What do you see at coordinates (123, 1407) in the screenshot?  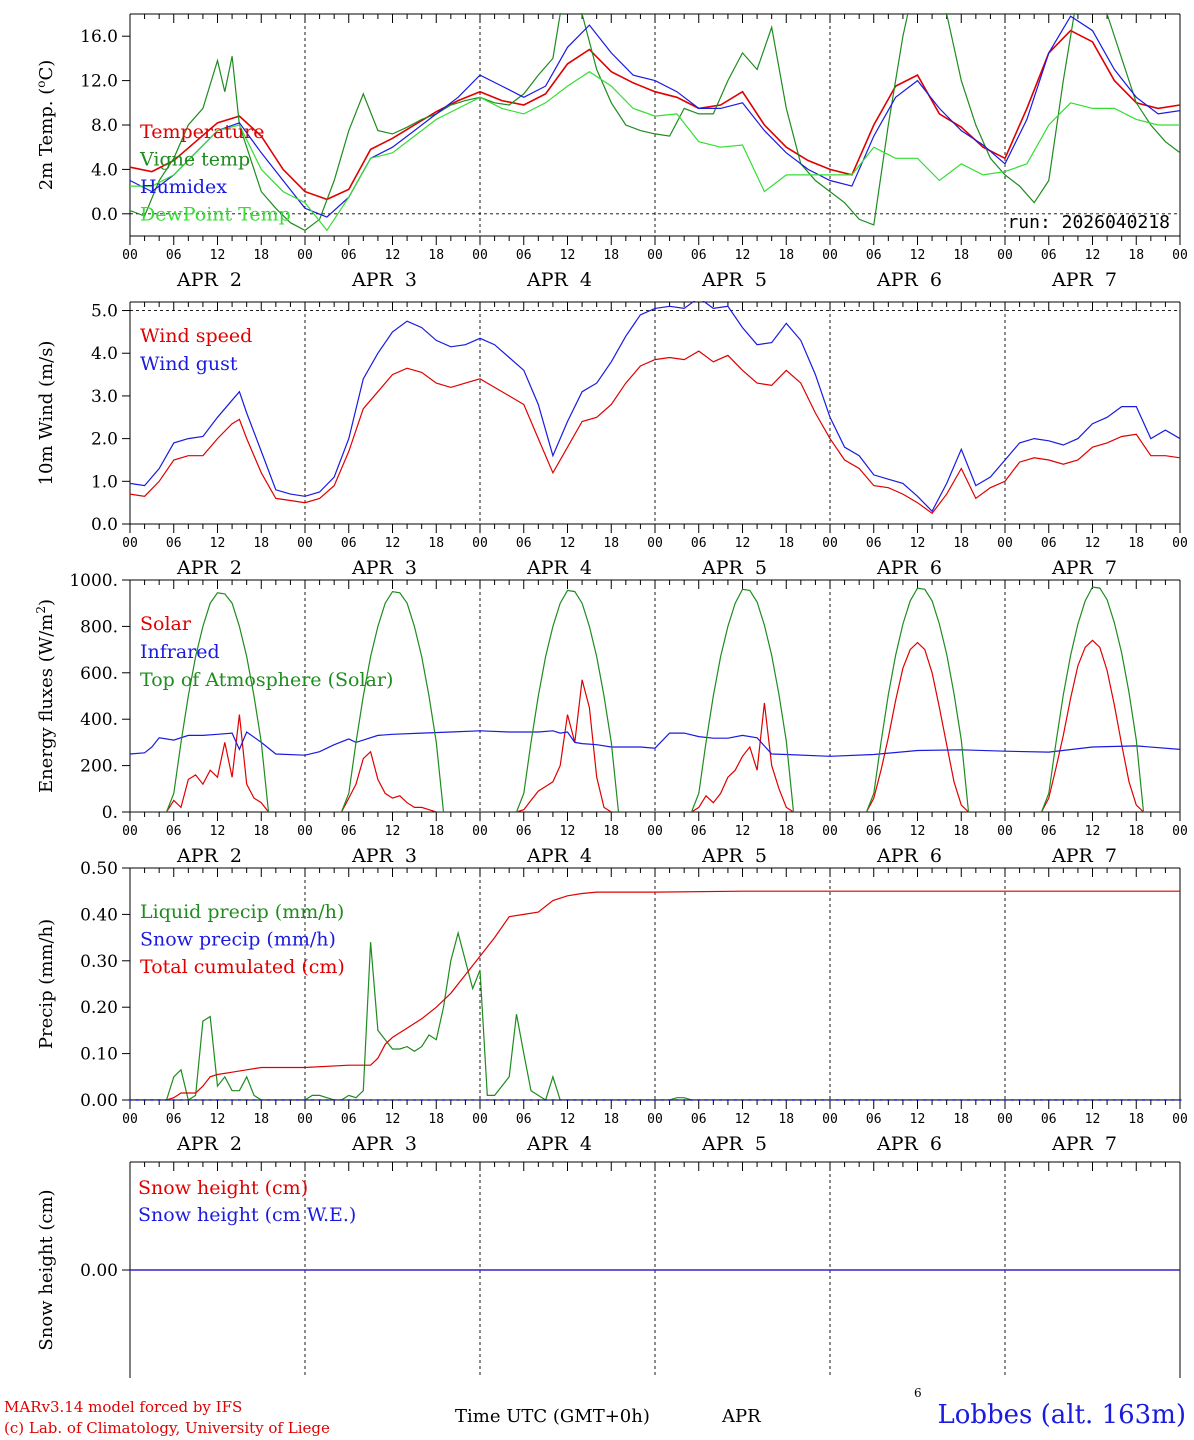 I see `model-credit: MARv3.14 model forced by IFS` at bounding box center [123, 1407].